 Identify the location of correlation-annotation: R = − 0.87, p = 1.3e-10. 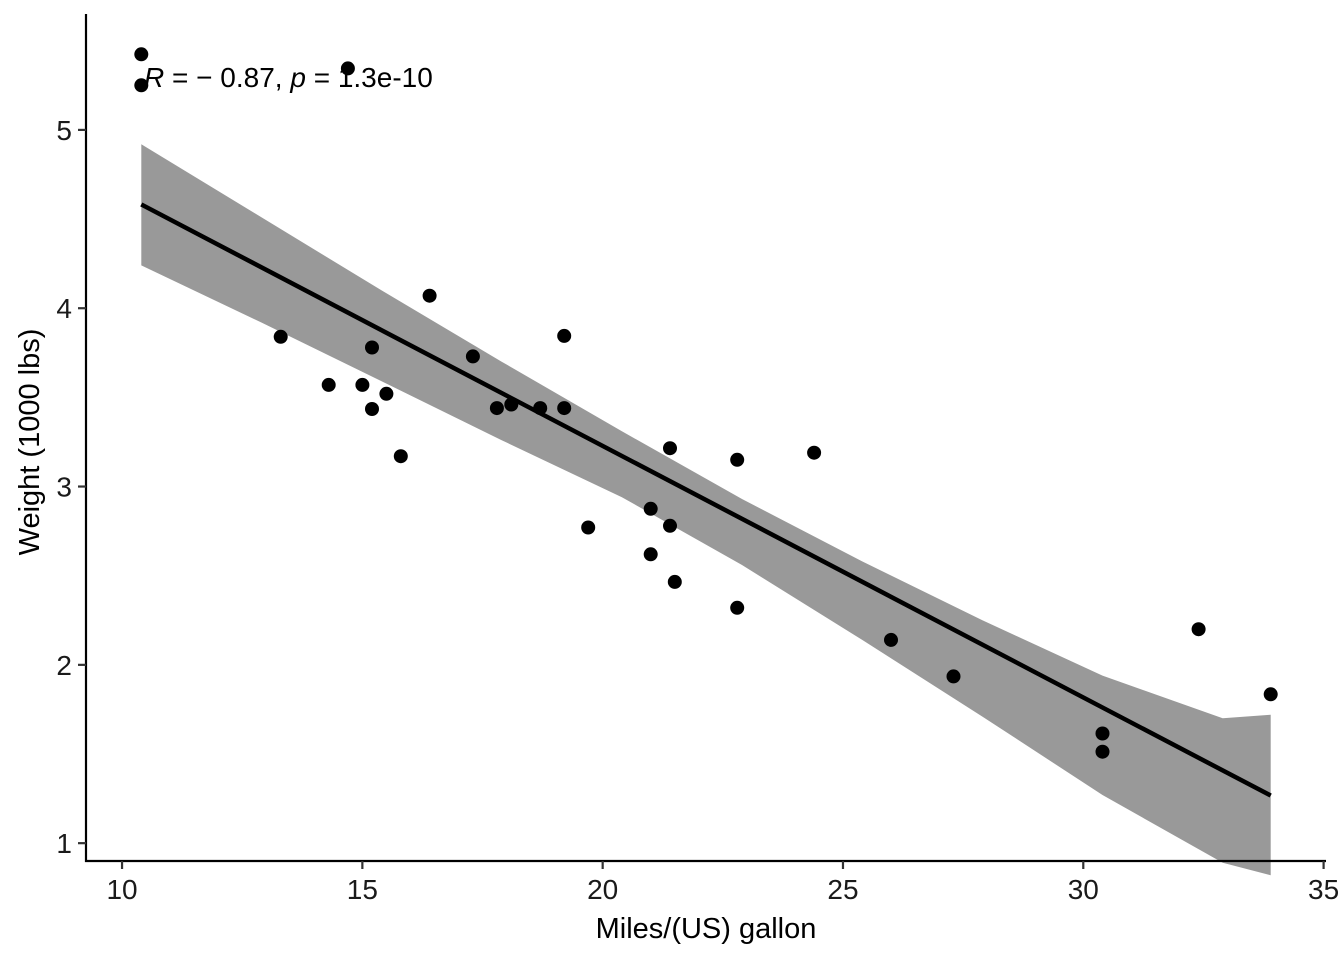
(288, 77).